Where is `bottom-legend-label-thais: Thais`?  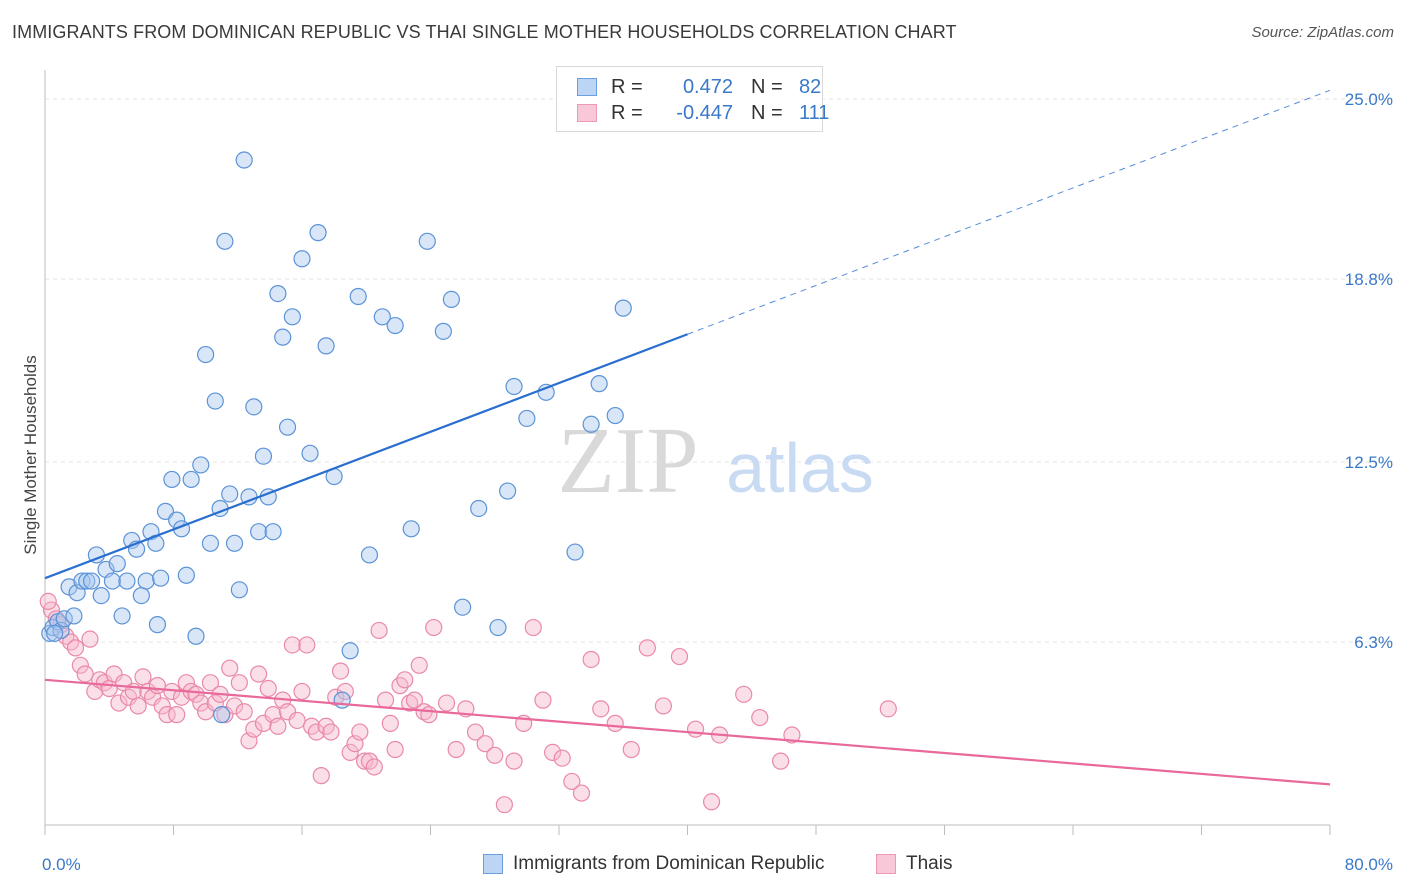
bottom-legend-label-thais: Thais is located at coordinates (929, 863).